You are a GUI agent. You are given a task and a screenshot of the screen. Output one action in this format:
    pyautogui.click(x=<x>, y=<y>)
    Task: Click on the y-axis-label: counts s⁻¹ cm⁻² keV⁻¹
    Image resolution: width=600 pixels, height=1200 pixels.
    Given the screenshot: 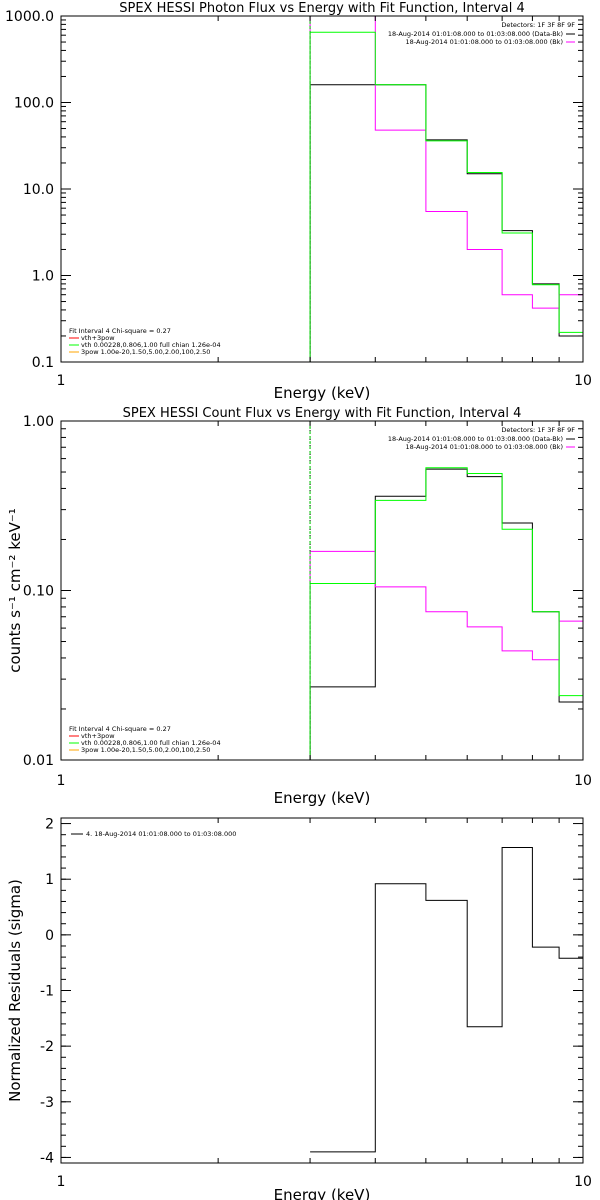 What is the action you would take?
    pyautogui.click(x=15, y=590)
    